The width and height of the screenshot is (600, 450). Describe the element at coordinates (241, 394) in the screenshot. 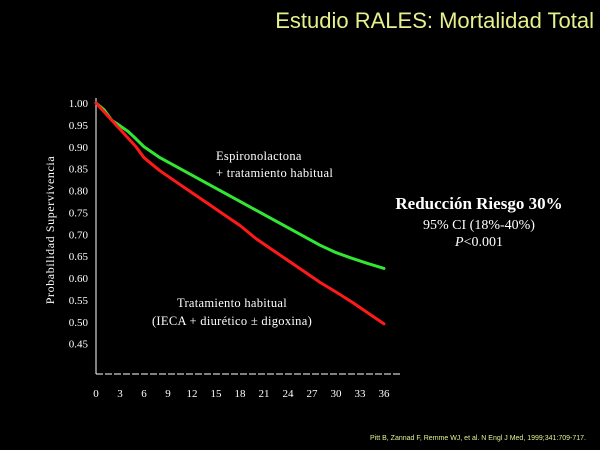

I see `x-tick-label: 18` at that location.